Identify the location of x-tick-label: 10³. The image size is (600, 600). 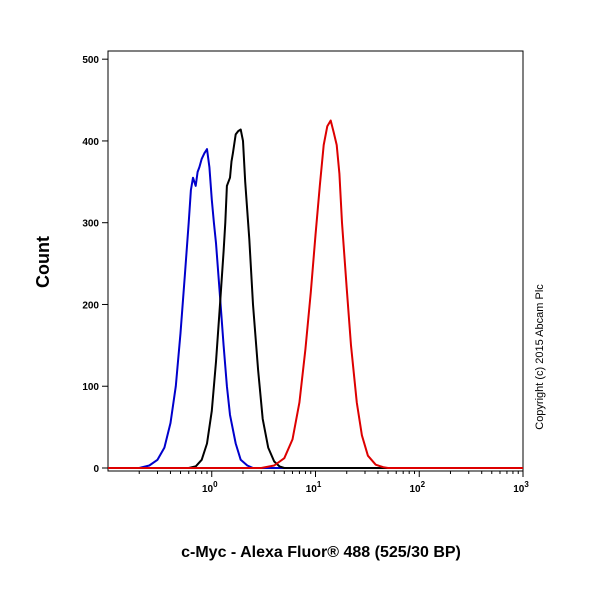
(521, 487).